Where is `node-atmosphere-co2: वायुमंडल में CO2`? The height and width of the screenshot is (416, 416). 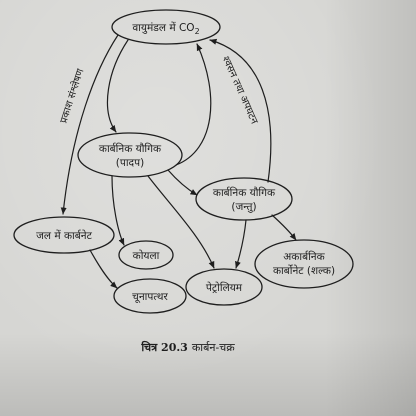 node-atmosphere-co2: वायुमंडल में CO2 is located at coordinates (166, 27).